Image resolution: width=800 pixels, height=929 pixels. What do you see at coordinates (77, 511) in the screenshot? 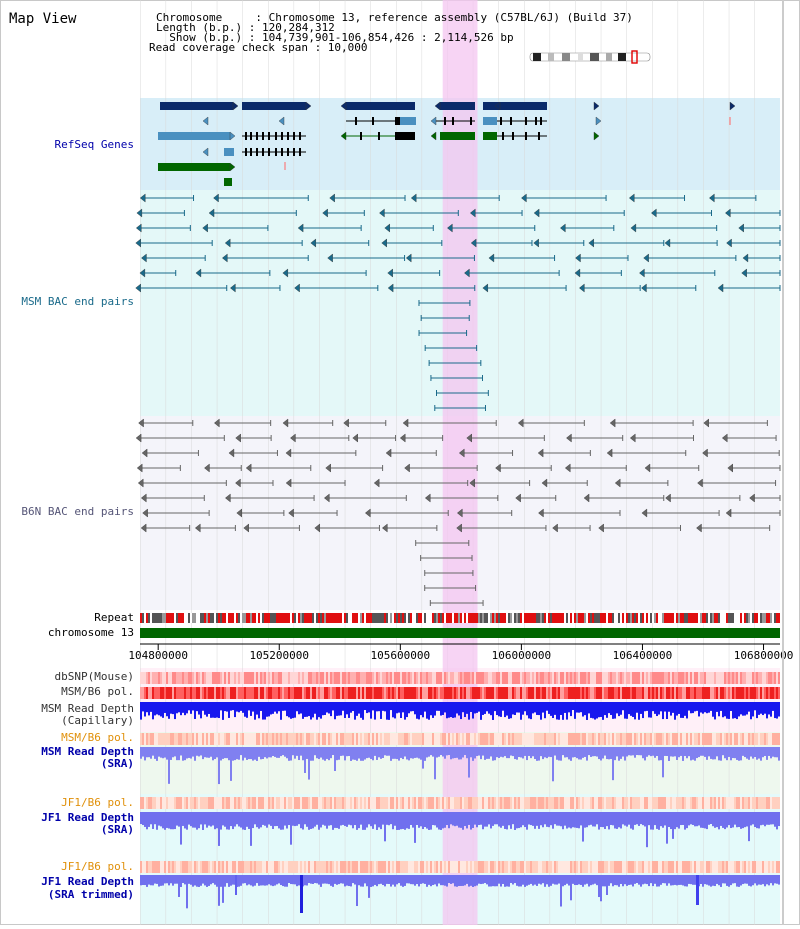
I see `b6n-bac-label: B6N BAC end pairs` at bounding box center [77, 511].